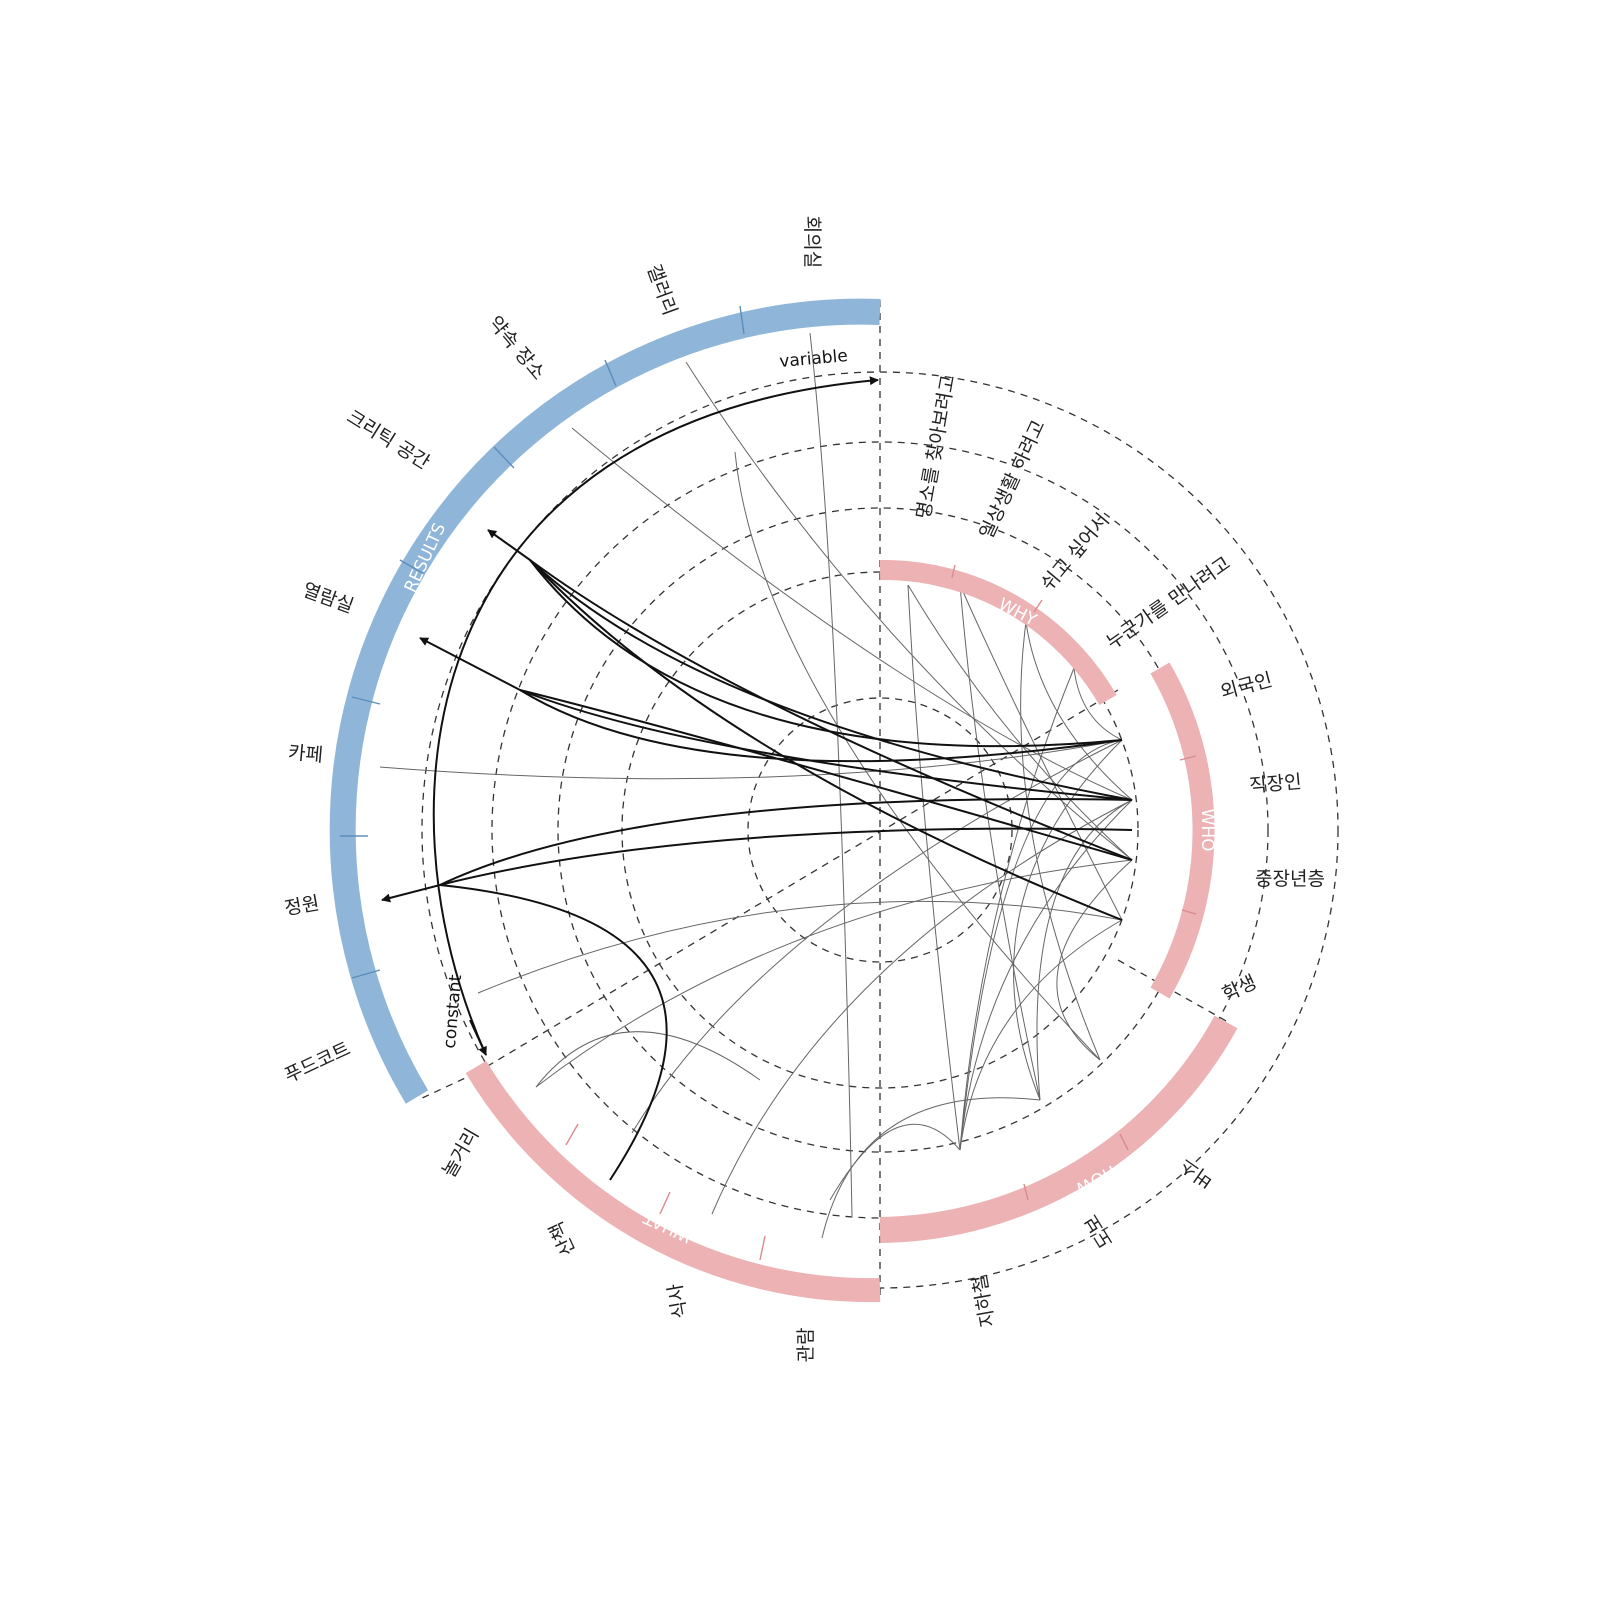 The height and width of the screenshot is (1605, 1600). What do you see at coordinates (305, 754) in the screenshot?
I see `results-item-label: 카페` at bounding box center [305, 754].